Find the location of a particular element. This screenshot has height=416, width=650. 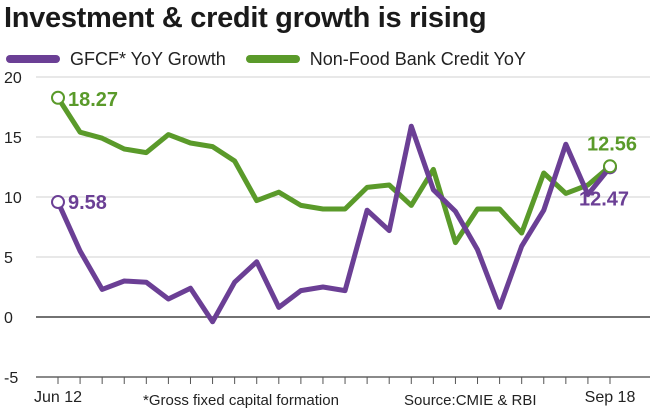

y-tick-label: 15 is located at coordinates (13, 138).